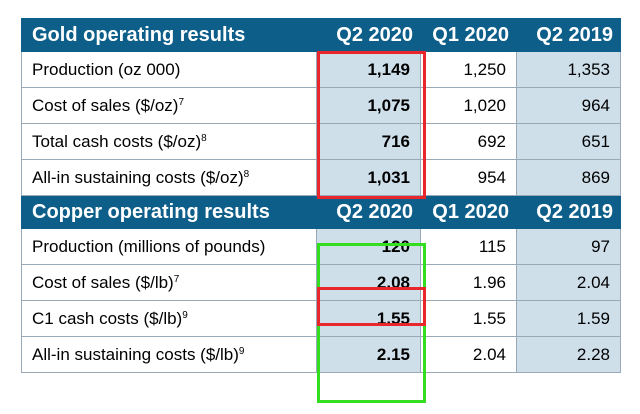 Image resolution: width=640 pixels, height=414 pixels. I want to click on table-row: Cost of sales ($/oz)7 1,075 1,020 964, so click(321, 105).